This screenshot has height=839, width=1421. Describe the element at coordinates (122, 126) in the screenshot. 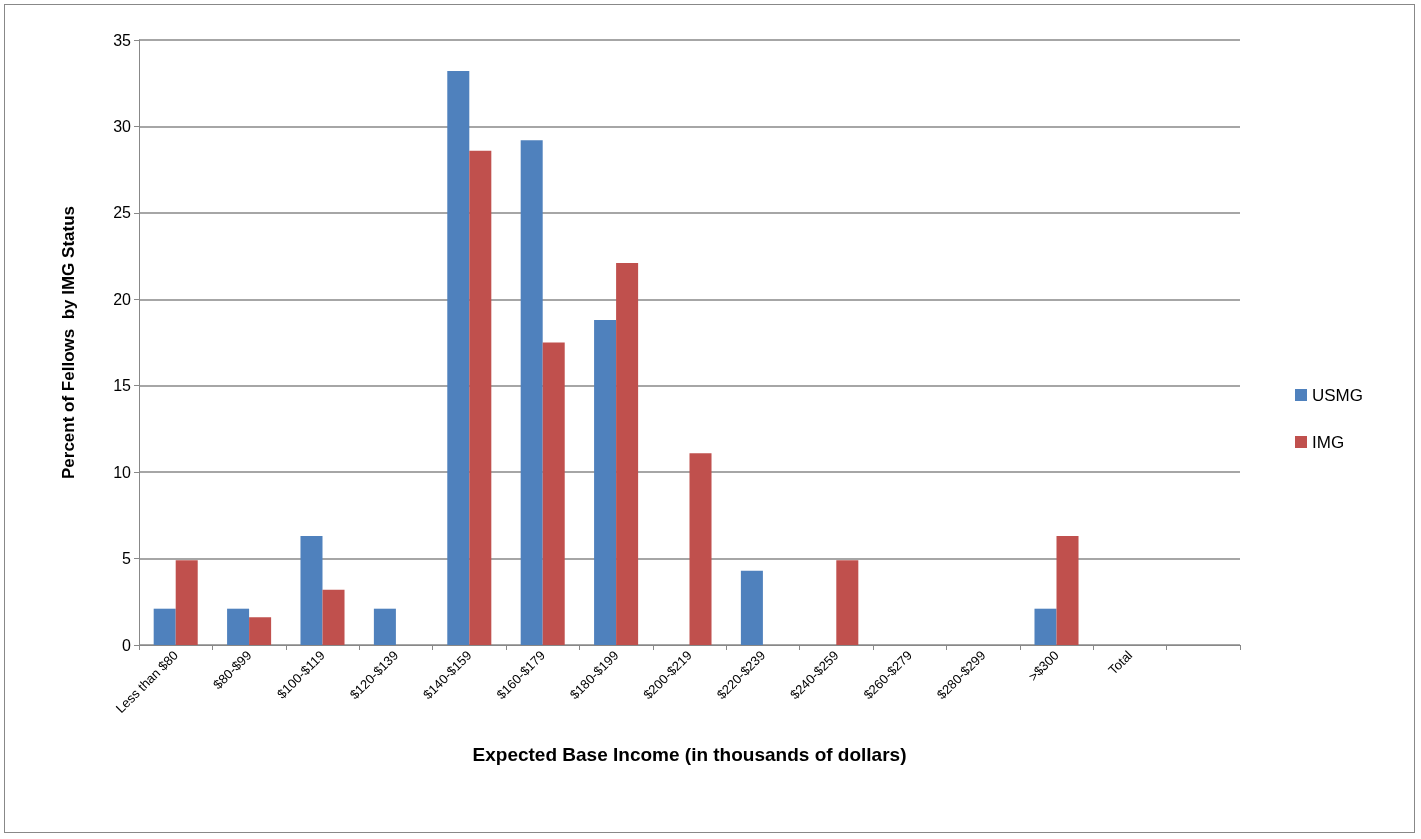

I see `y-tick-label: 30` at that location.